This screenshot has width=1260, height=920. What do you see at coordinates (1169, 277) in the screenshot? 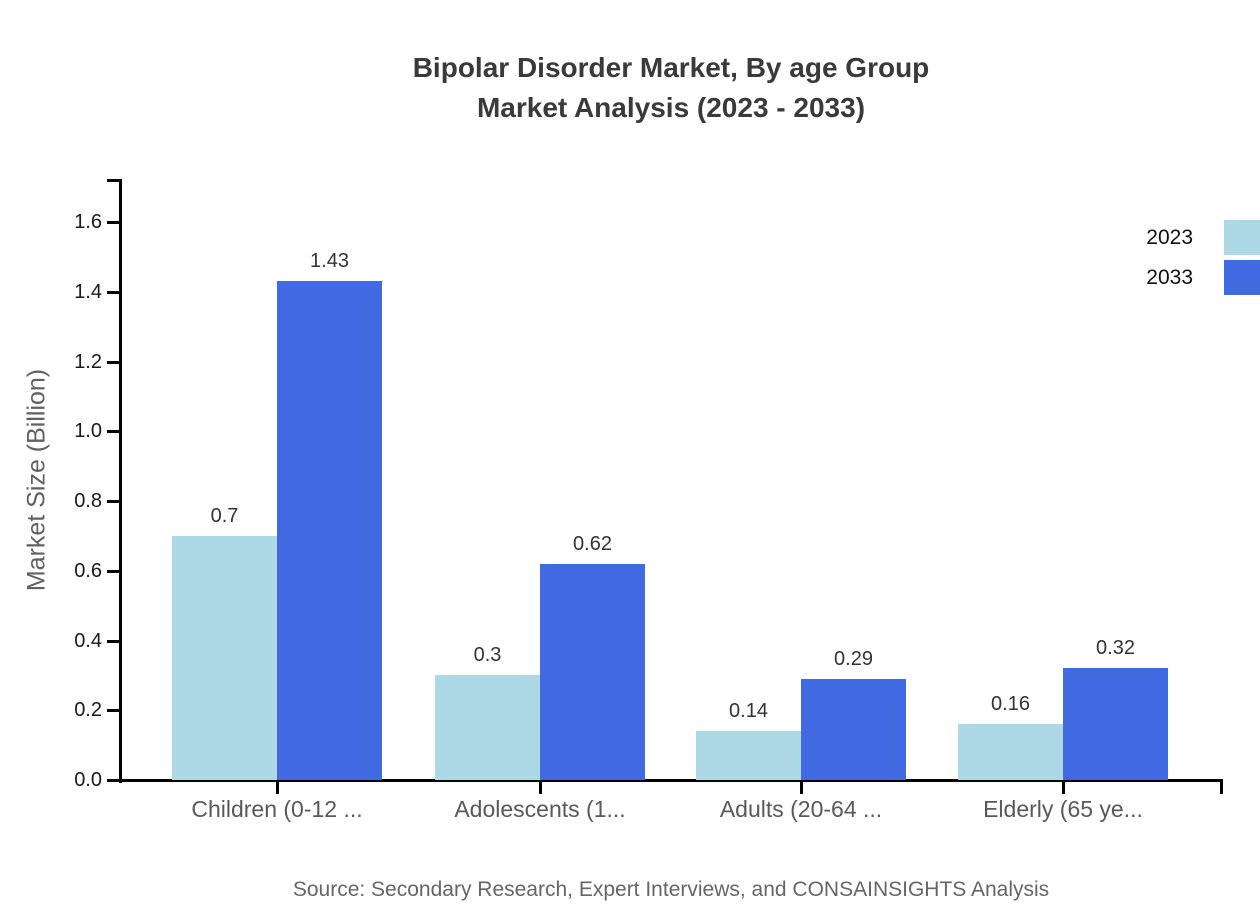
I see `legend-label-2033: 2033` at bounding box center [1169, 277].